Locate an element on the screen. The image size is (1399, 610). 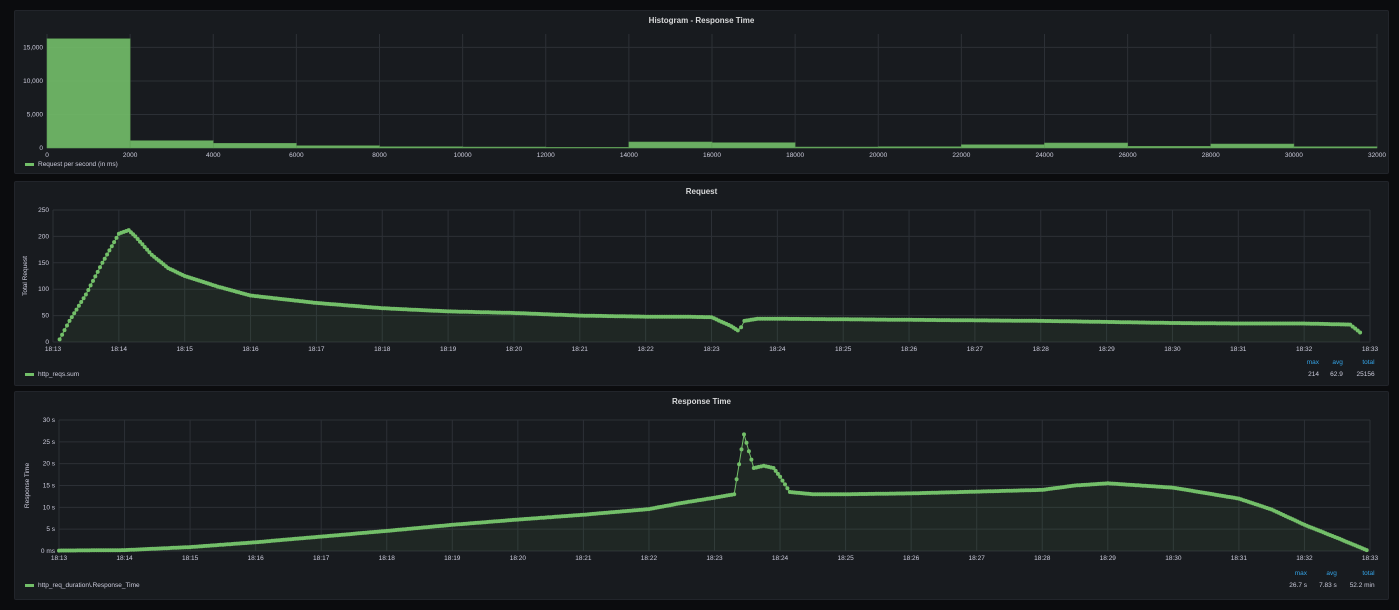
x-tick-label: 16000 is located at coordinates (712, 155).